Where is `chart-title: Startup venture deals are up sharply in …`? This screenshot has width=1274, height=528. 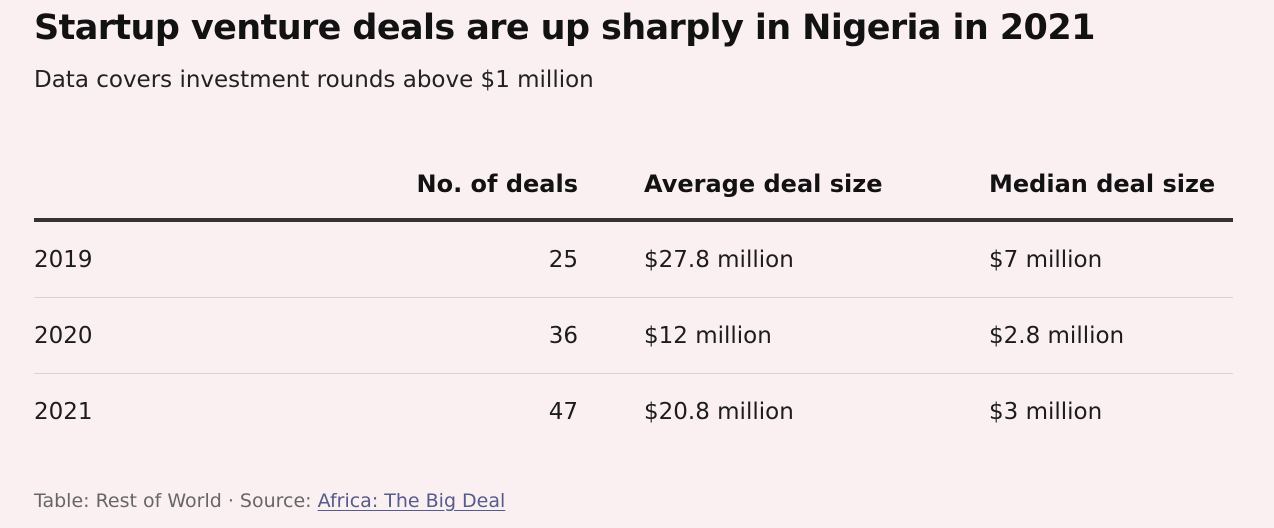 chart-title: Startup venture deals are up sharply in … is located at coordinates (564, 28).